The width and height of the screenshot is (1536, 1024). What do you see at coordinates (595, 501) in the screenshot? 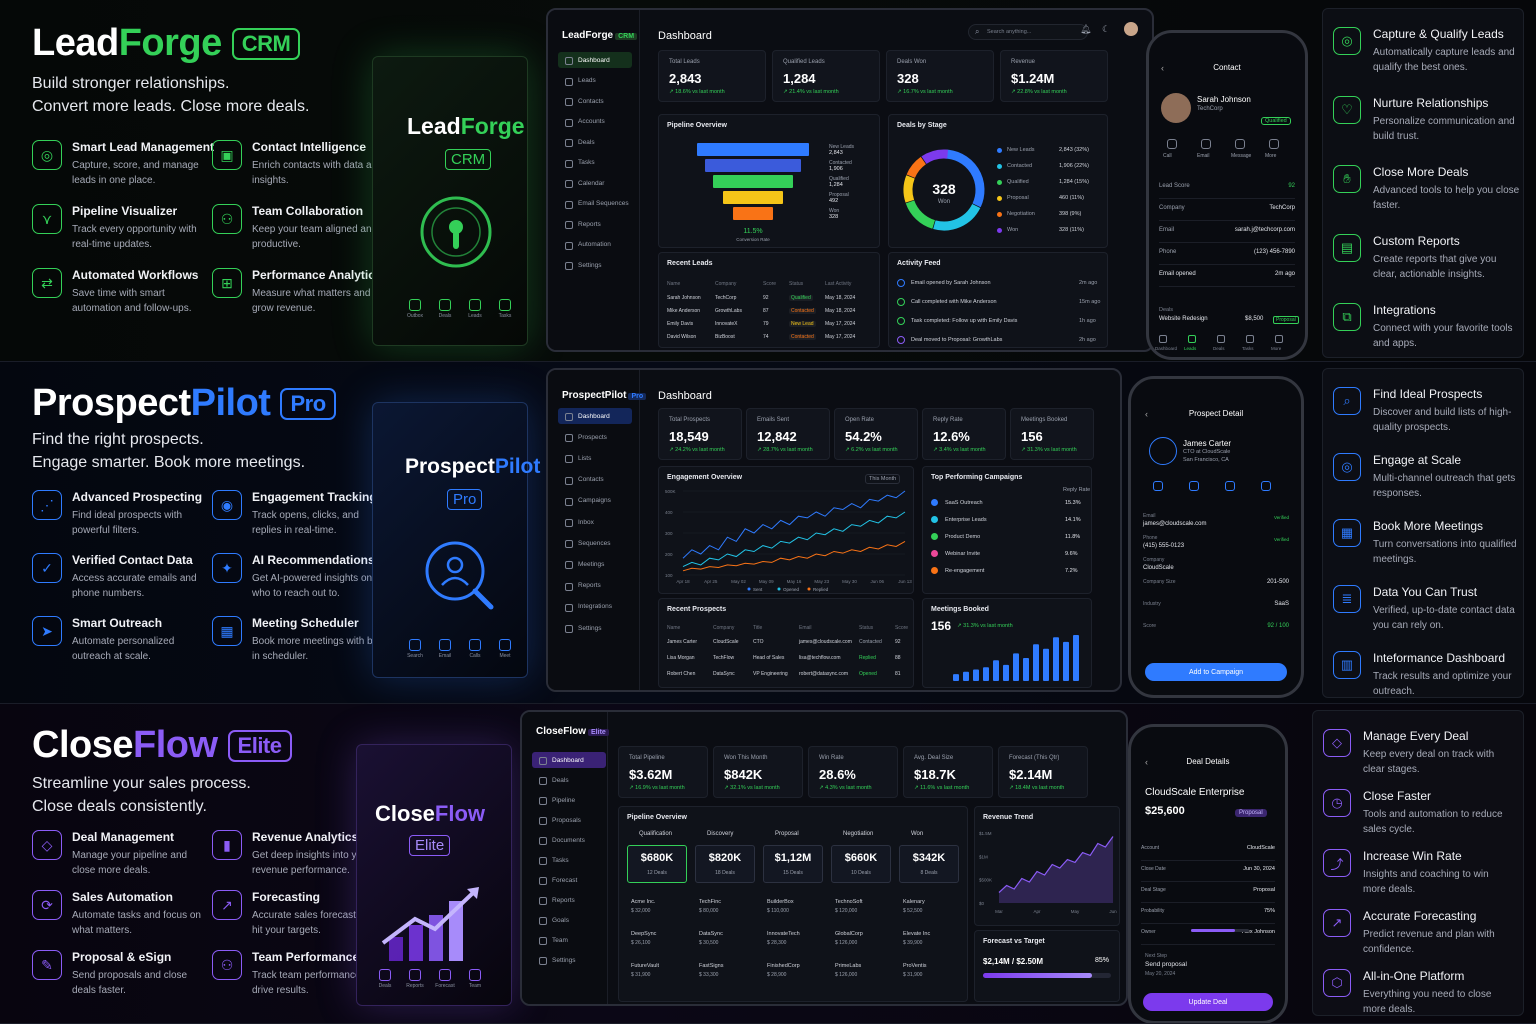
I see `sidebar-item-campaigns: Campaigns` at bounding box center [595, 501].